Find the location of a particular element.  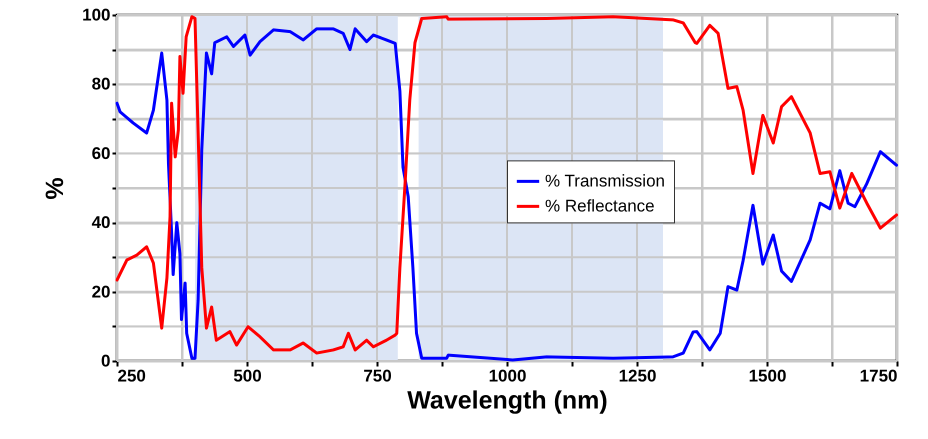

x-tick-label: 500 is located at coordinates (247, 376).